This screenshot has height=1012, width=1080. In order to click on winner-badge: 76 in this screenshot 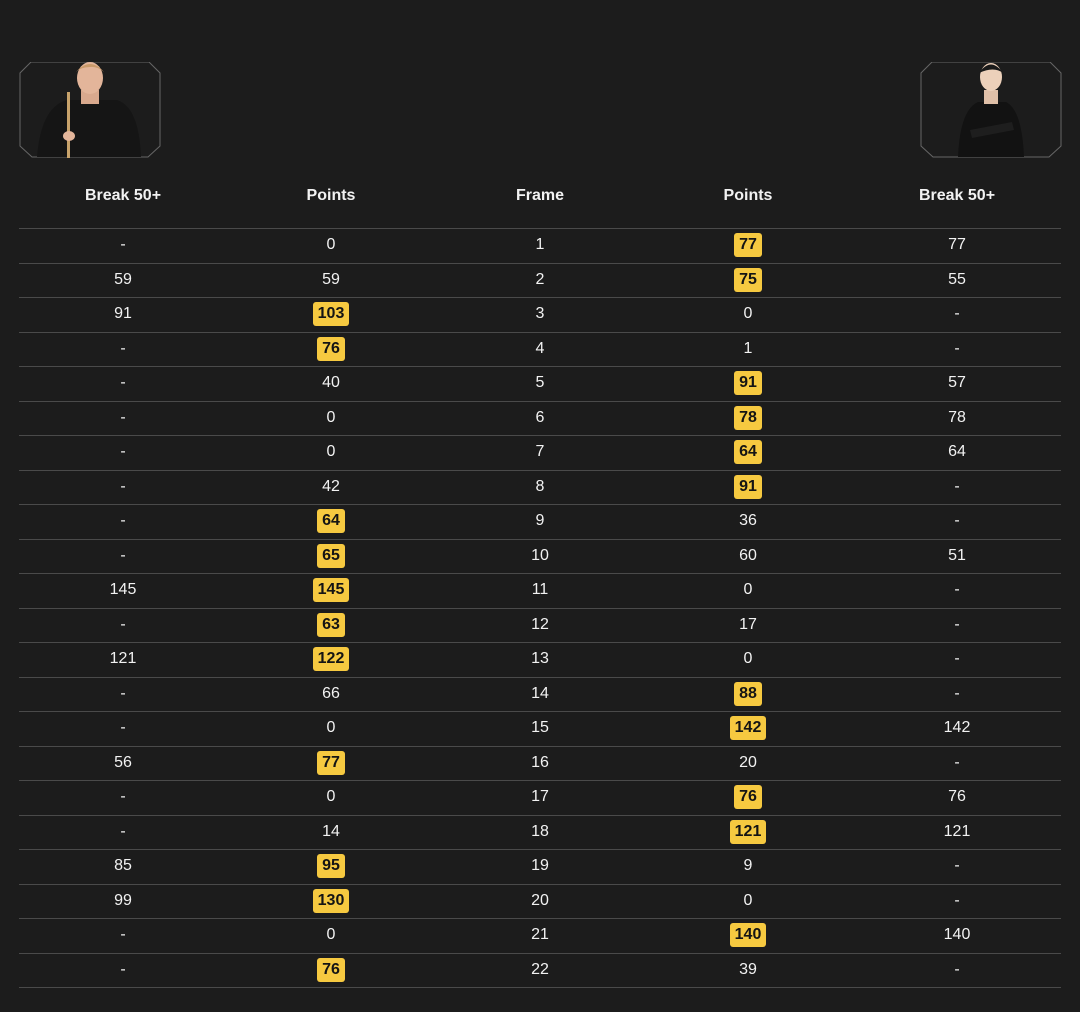, I will do `click(331, 969)`.